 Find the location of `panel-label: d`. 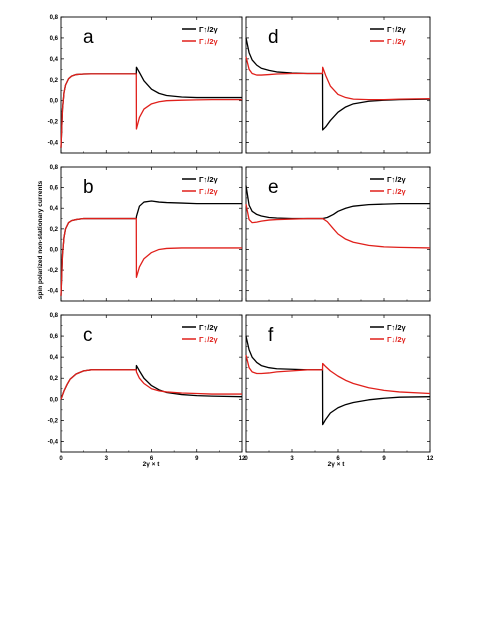

panel-label: d is located at coordinates (273, 37).